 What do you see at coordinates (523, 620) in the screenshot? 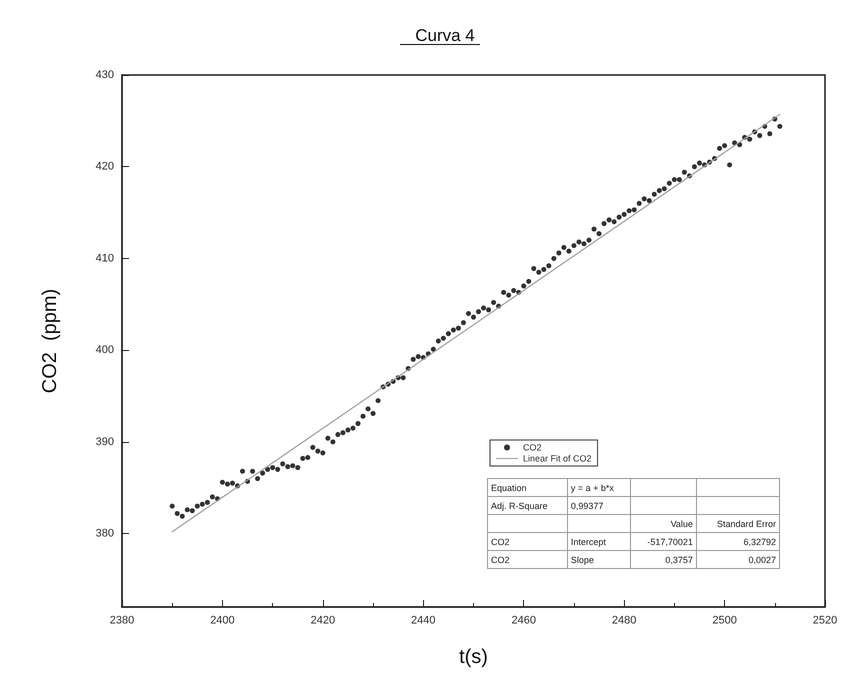
I see `x-tick-label: 2460` at bounding box center [523, 620].